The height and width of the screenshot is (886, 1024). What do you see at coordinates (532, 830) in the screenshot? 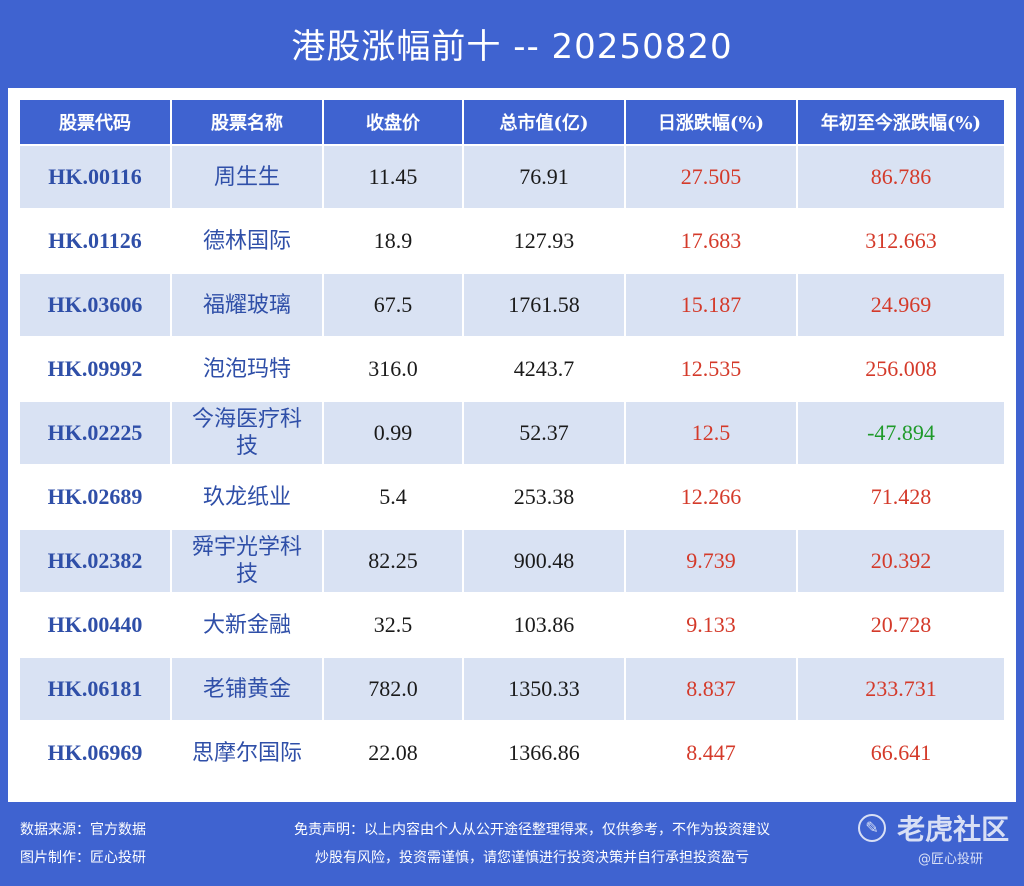
I see `disclaimer-line-1: 免责声明：以上内容由个人从公开途径整理得来，仅供参考，不作为投资建议` at bounding box center [532, 830].